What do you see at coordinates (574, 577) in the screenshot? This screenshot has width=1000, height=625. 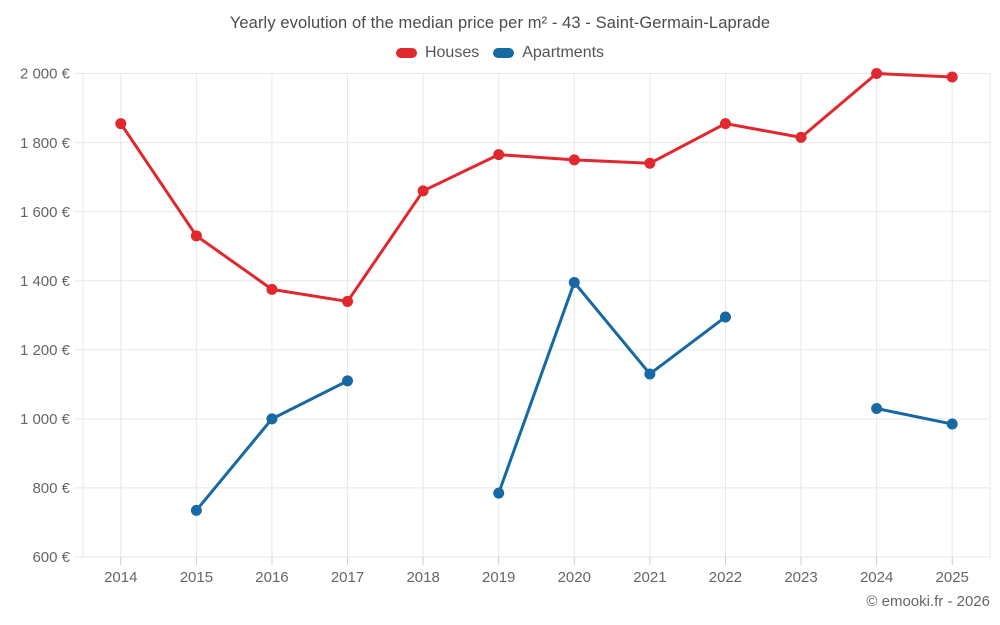 I see `x-tick-label: 2020` at bounding box center [574, 577].